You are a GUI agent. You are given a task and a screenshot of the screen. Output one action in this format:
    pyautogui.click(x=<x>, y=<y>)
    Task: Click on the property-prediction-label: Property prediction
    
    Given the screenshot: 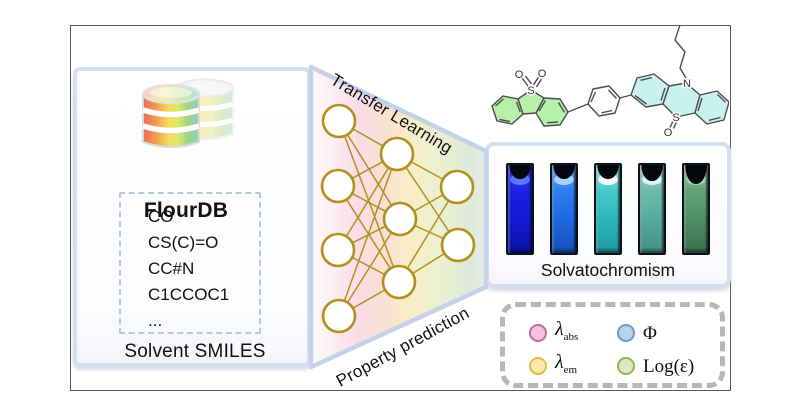 What is the action you would take?
    pyautogui.click(x=403, y=347)
    